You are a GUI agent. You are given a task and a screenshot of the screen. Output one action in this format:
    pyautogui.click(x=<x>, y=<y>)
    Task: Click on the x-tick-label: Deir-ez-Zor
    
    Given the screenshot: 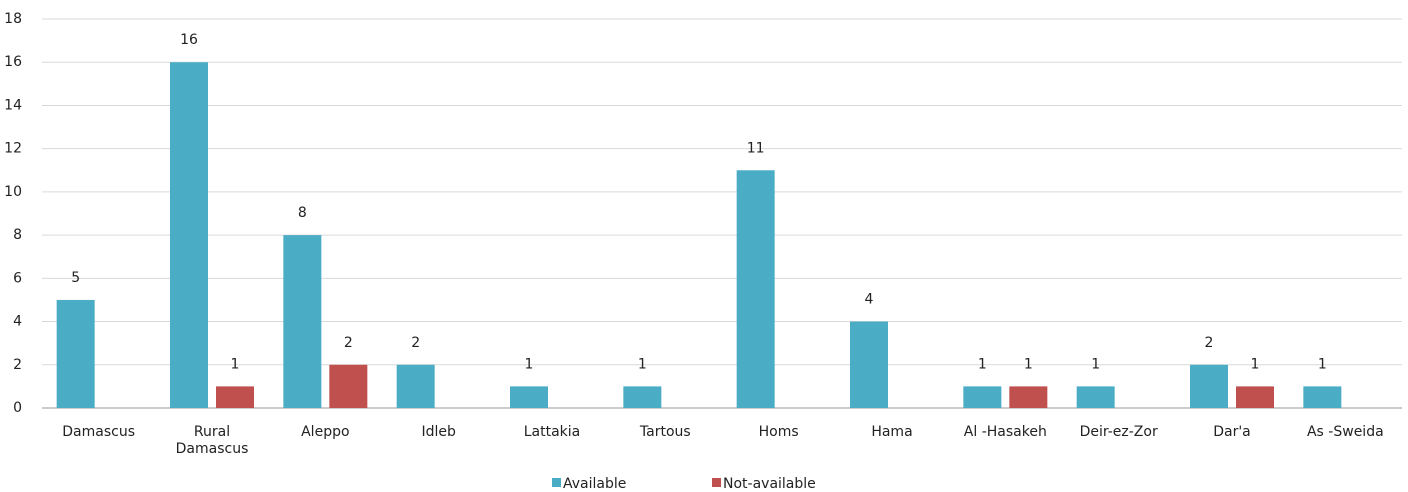 What is the action you would take?
    pyautogui.click(x=1118, y=432)
    